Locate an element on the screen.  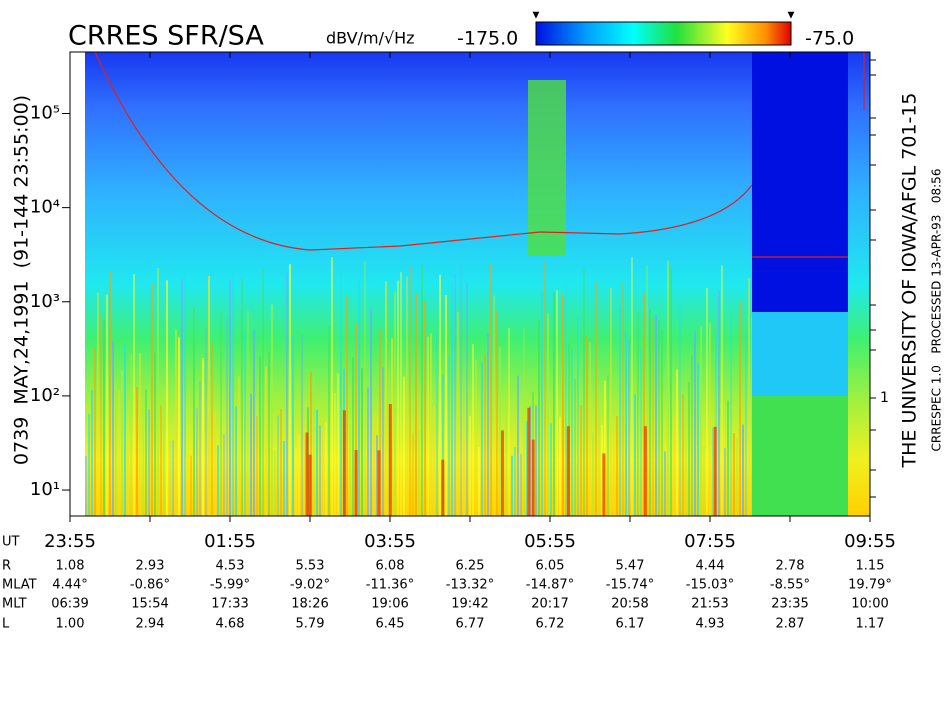
ephemeris-value: 15:54 is located at coordinates (149, 604).